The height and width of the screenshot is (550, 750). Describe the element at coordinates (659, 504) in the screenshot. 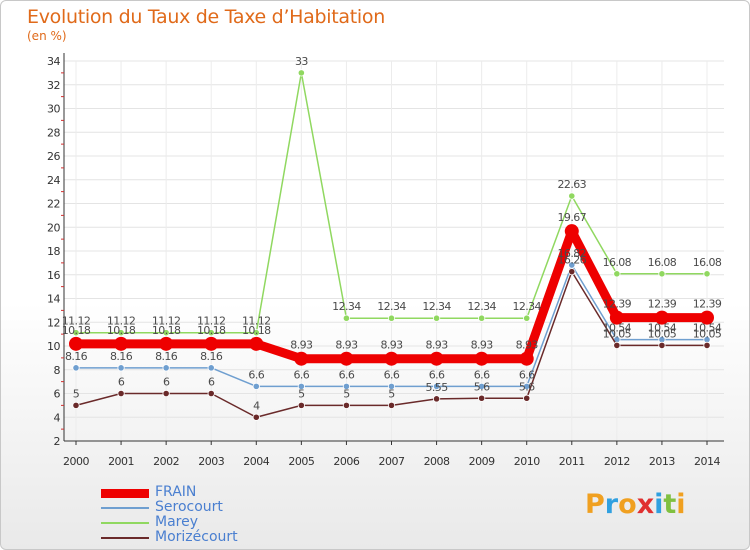

I see `logo-letter: i` at that location.